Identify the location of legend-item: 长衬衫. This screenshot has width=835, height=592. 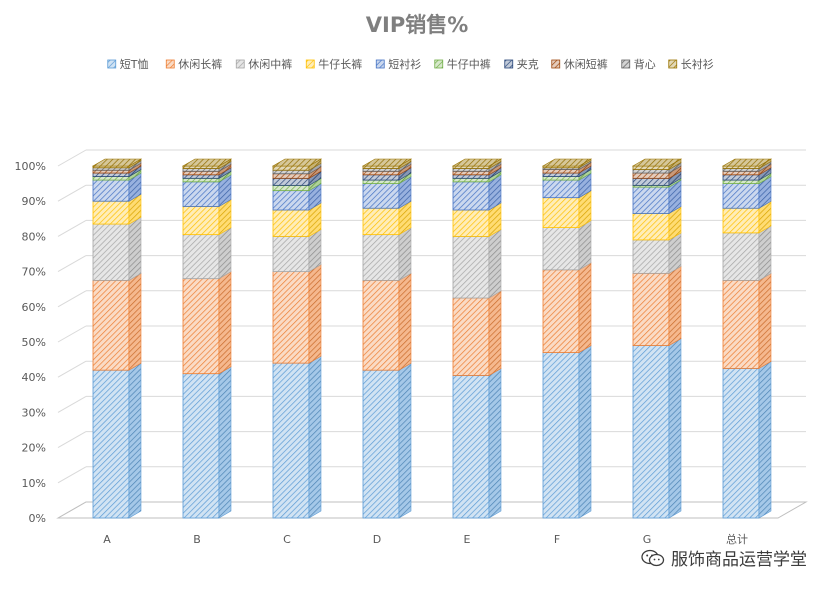
(691, 64).